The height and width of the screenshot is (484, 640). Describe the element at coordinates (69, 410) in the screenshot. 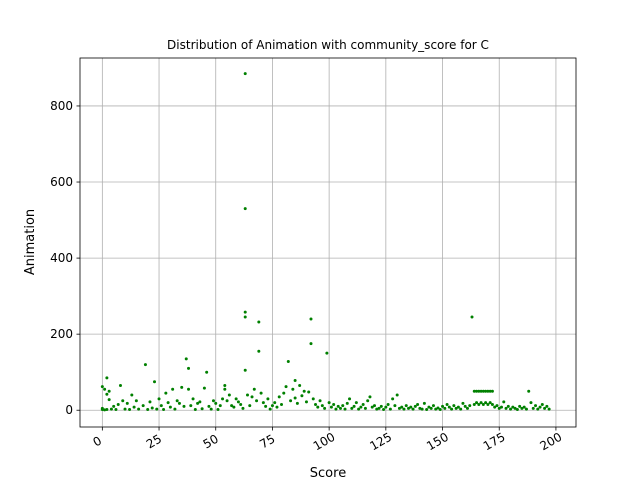

I see `y-tick-label: 0` at that location.